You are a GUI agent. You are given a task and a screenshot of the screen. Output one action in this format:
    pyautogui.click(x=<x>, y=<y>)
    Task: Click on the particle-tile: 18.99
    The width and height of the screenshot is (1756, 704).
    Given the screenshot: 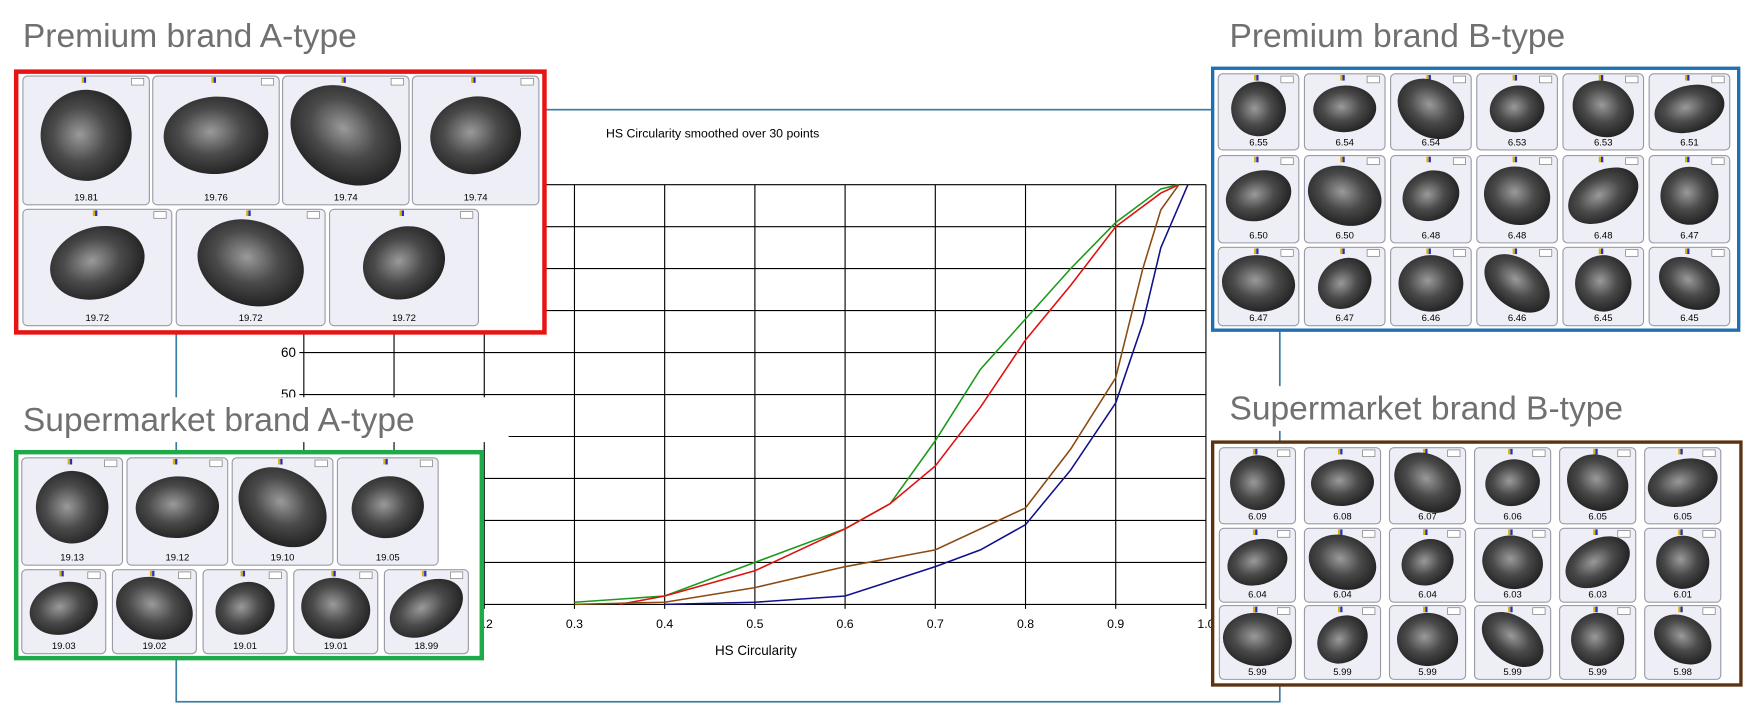 What is the action you would take?
    pyautogui.click(x=426, y=612)
    